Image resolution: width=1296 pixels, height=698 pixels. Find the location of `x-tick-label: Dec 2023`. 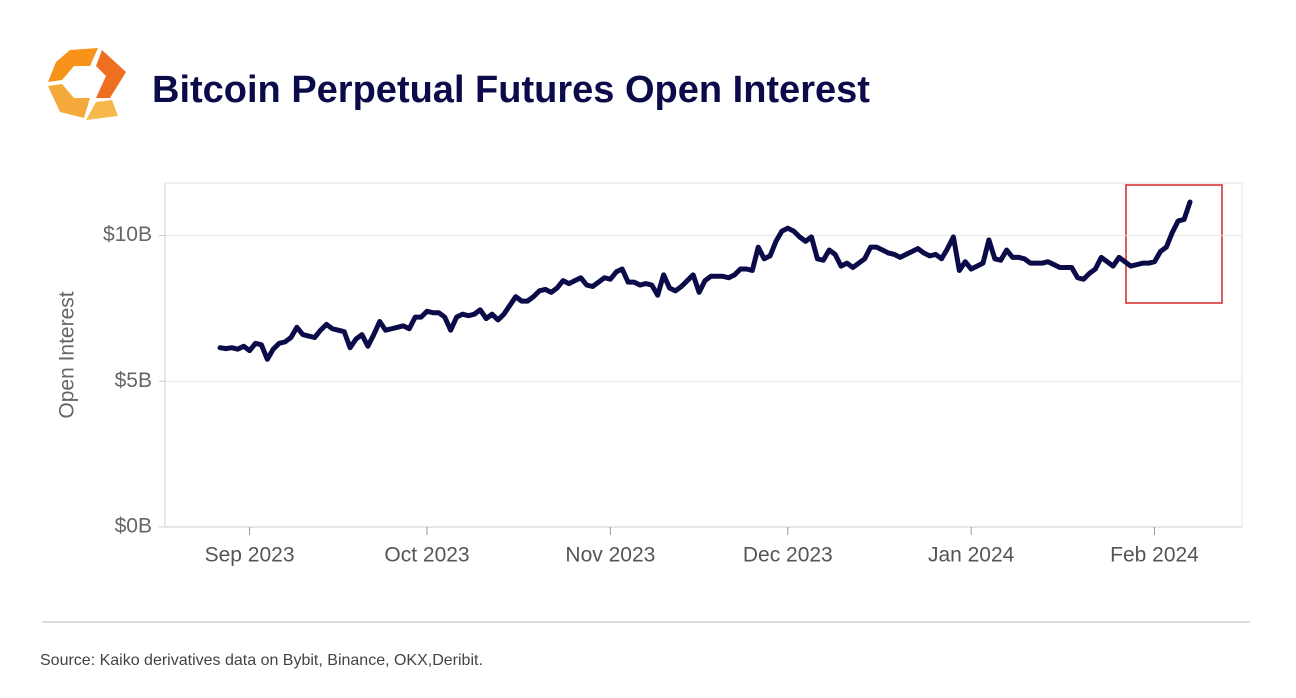

x-tick-label: Dec 2023 is located at coordinates (788, 555).